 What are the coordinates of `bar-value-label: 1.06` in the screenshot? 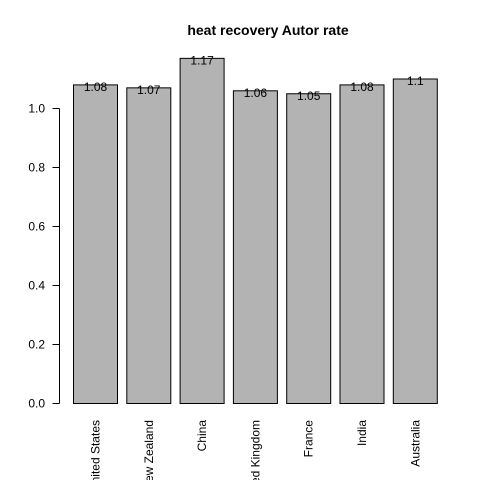 It's located at (256, 93).